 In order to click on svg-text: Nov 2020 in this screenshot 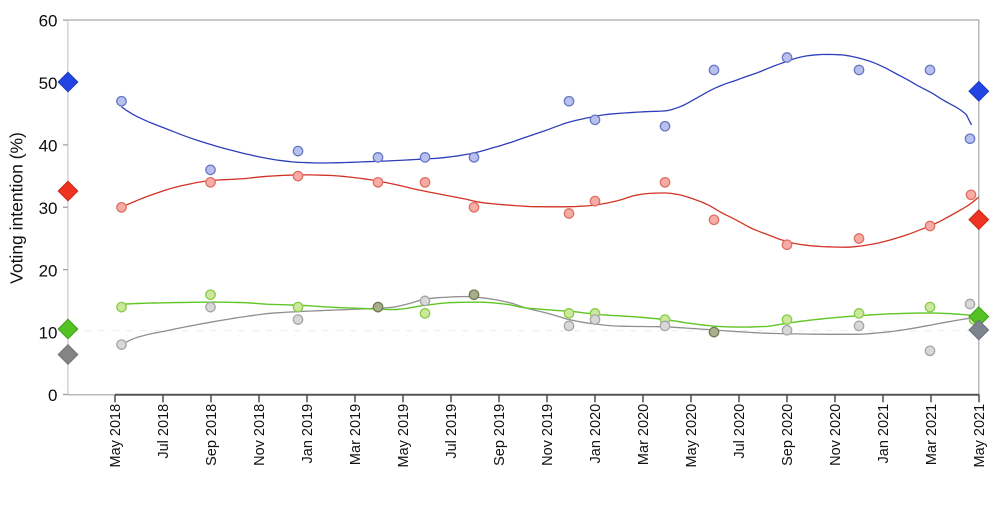, I will do `click(836, 435)`.